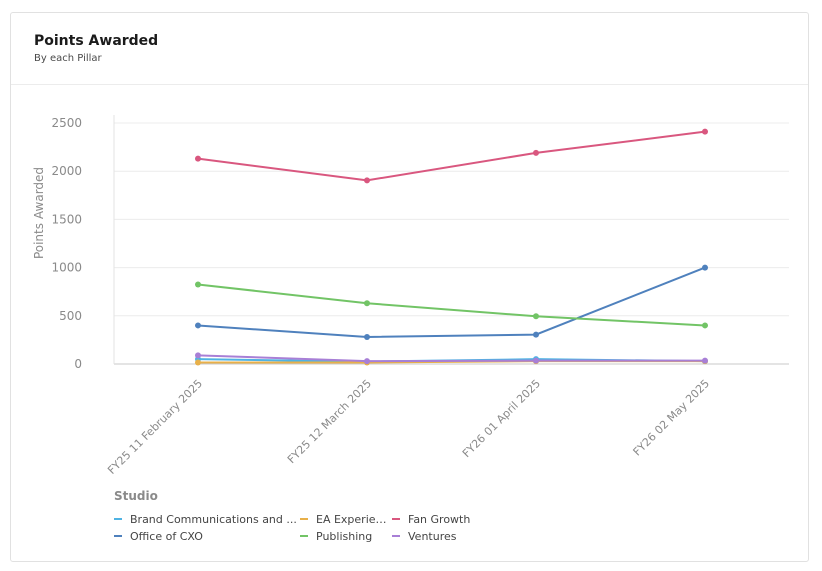 This screenshot has width=822, height=571. Describe the element at coordinates (78, 364) in the screenshot. I see `y-tick-label: 0` at that location.